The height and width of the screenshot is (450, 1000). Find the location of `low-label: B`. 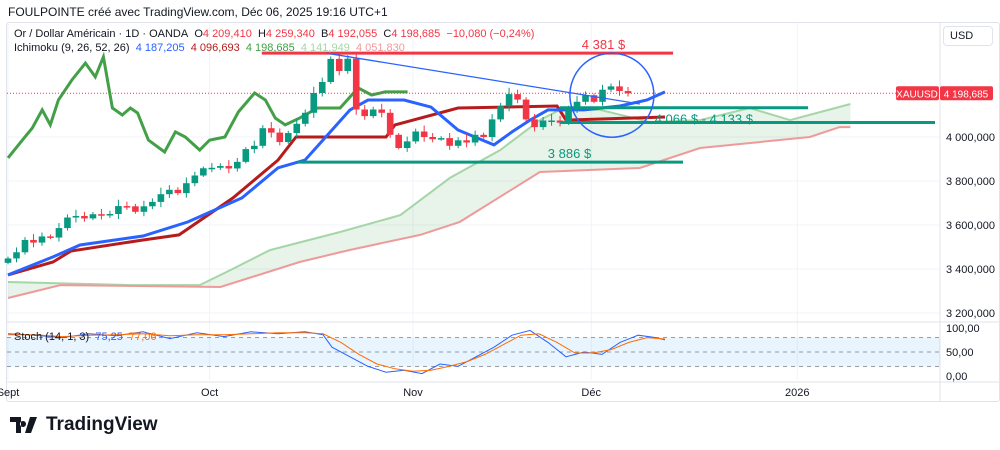

low-label: B is located at coordinates (324, 34).